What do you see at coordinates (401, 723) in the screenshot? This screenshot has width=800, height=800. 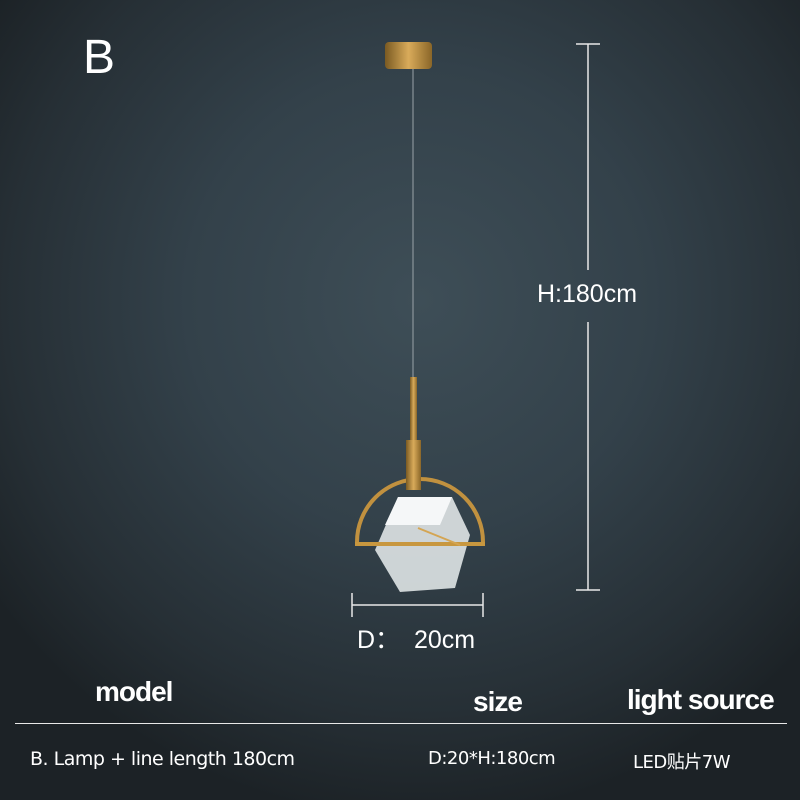 I see `table-divider` at bounding box center [401, 723].